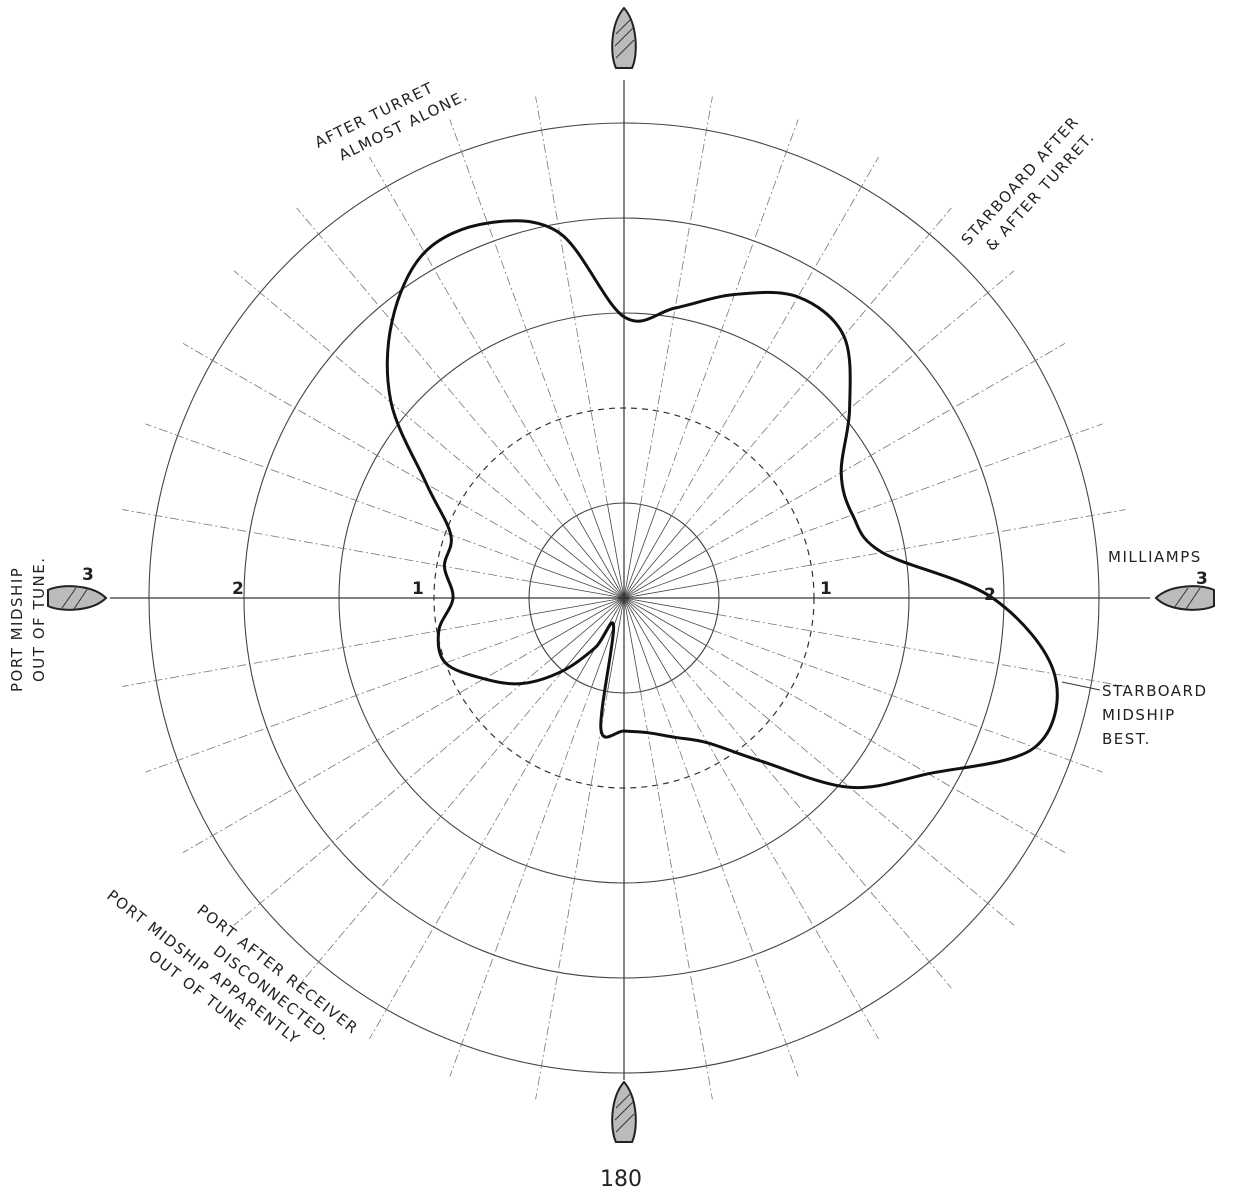 This screenshot has width=1237, height=1197. Describe the element at coordinates (418, 589) in the screenshot. I see `tick-left-1: 1` at that location.